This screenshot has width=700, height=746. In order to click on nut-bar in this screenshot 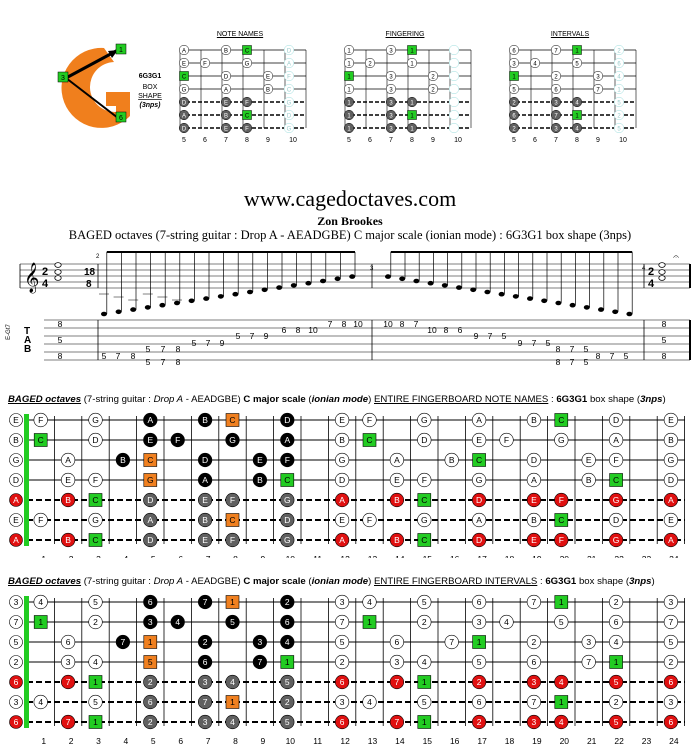, I will do `click(26, 662)`.